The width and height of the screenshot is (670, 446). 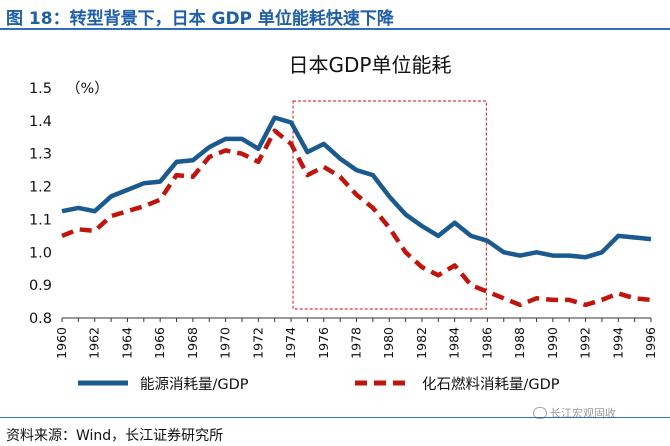 What do you see at coordinates (519, 343) in the screenshot?
I see `x-tick-label: 1988` at bounding box center [519, 343].